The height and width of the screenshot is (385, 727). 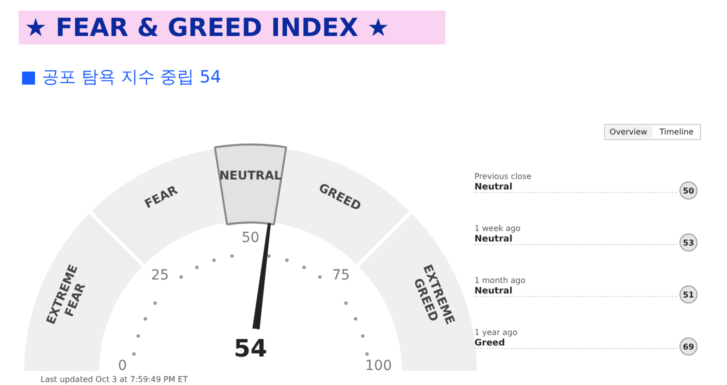 What do you see at coordinates (676, 132) in the screenshot?
I see `text: Timeline` at bounding box center [676, 132].